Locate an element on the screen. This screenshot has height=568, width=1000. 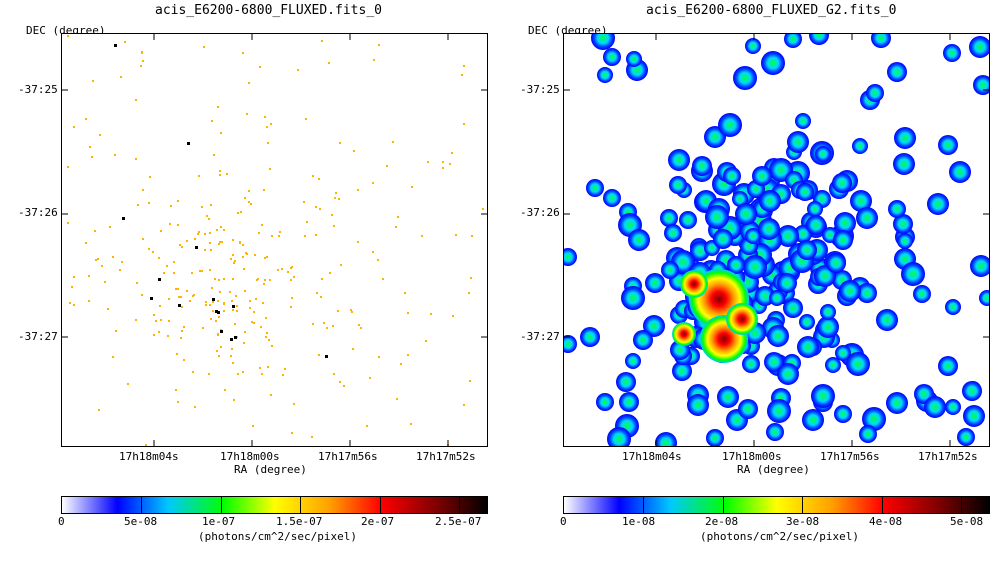
colorbar-tick-label: 2e-07 is located at coordinates (378, 521).